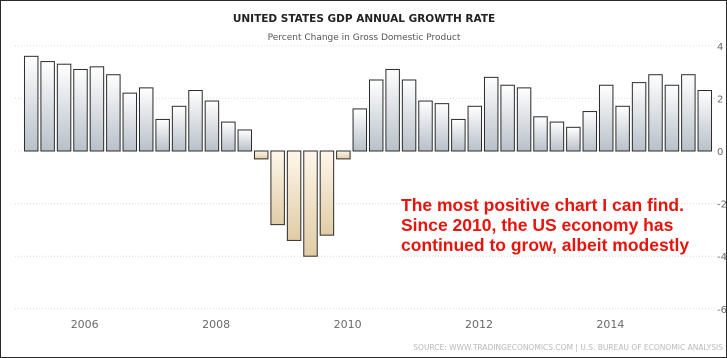  I want to click on y-tick-label: 0, so click(720, 152).